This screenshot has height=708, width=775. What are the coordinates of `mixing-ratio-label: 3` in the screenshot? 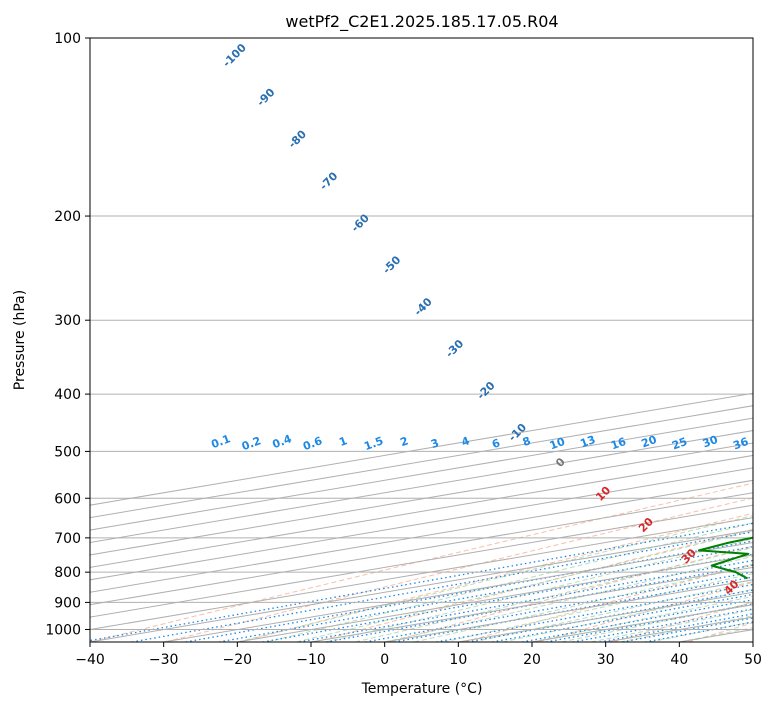 It's located at (435, 443).